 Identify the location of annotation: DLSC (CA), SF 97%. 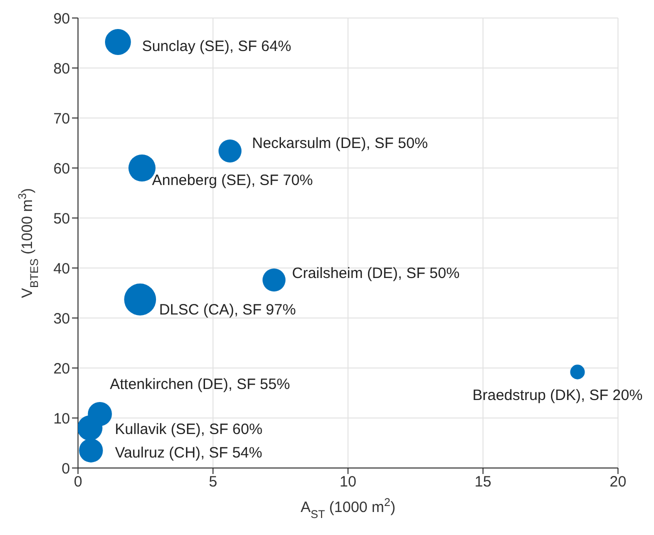
(227, 310).